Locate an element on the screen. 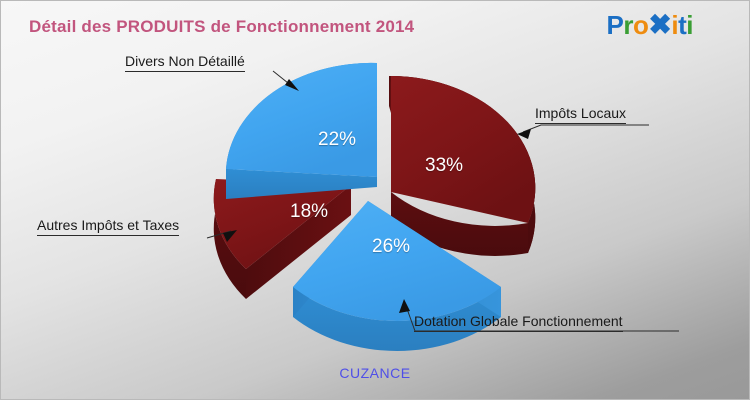 This screenshot has width=750, height=400. leader-line-impots is located at coordinates (585, 128).